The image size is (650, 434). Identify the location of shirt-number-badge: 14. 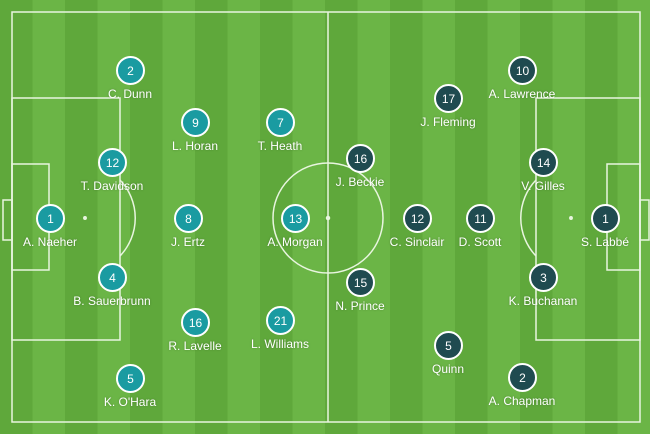
(543, 162).